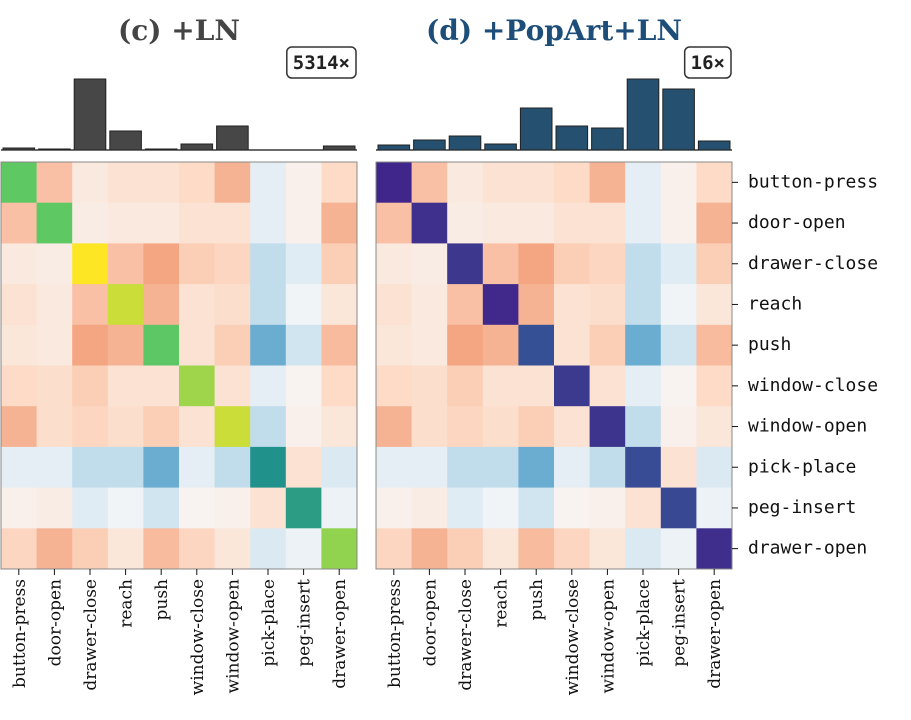 The image size is (911, 720). I want to click on y-tick-label: button-press, so click(813, 181).